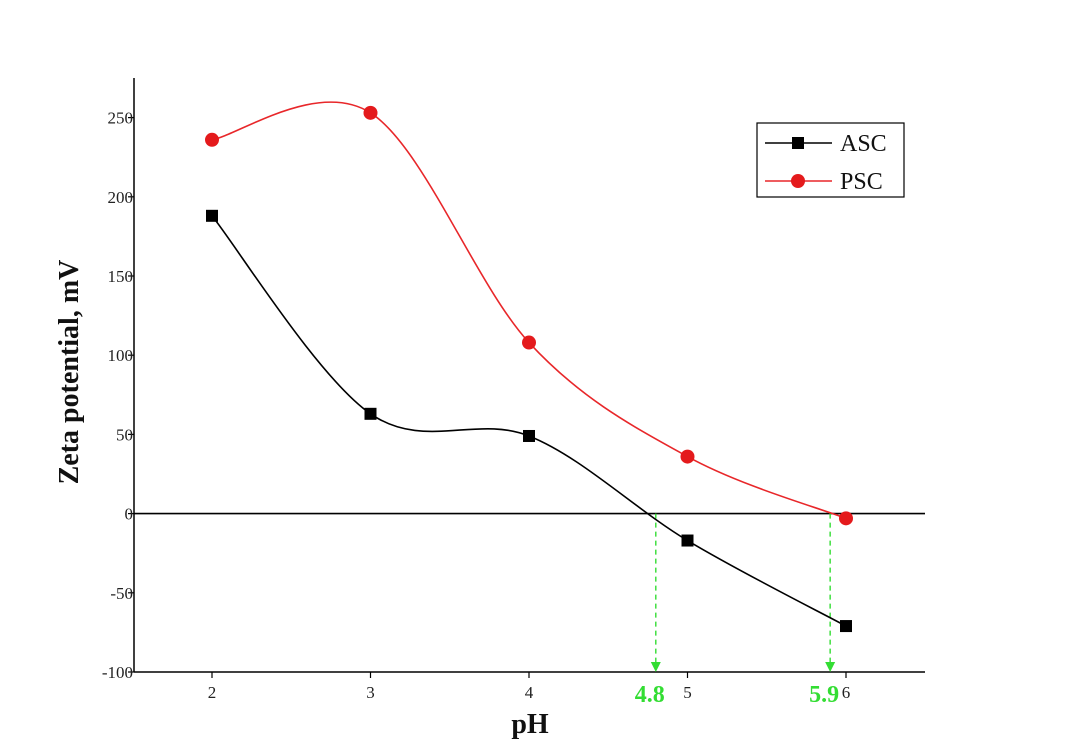 Image resolution: width=1076 pixels, height=756 pixels. I want to click on legend-box, so click(830, 160).